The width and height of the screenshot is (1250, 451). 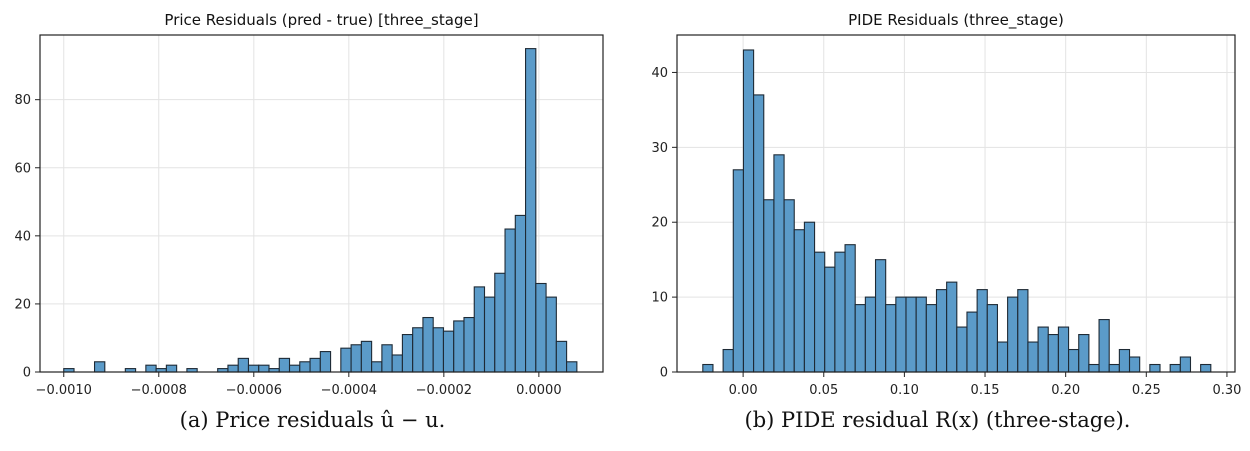 I want to click on pide-x-tick-label: 0.20, so click(x=1065, y=390).